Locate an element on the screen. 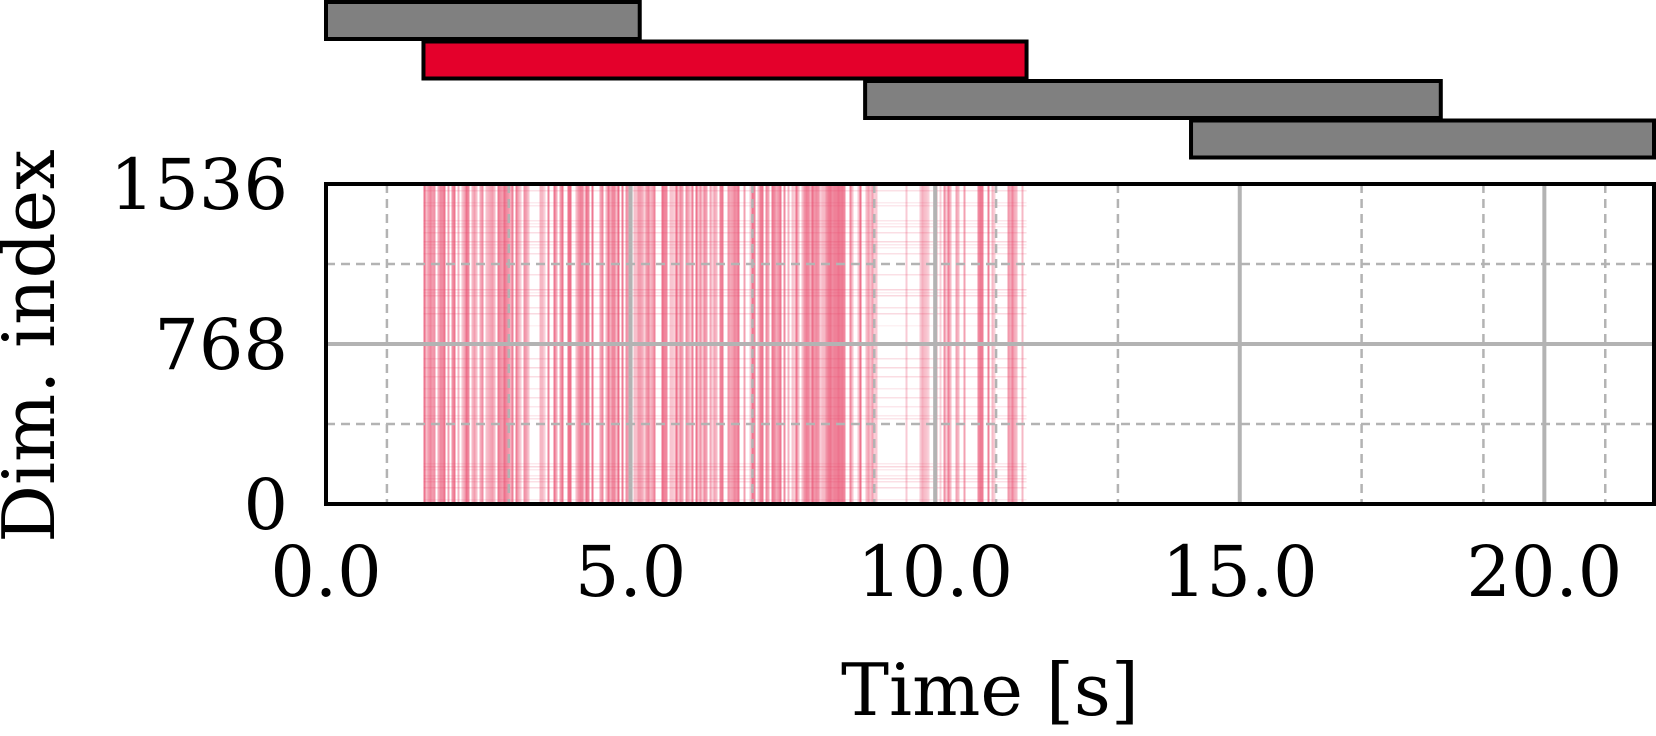  x-tick-label: 5.0 is located at coordinates (630, 572).